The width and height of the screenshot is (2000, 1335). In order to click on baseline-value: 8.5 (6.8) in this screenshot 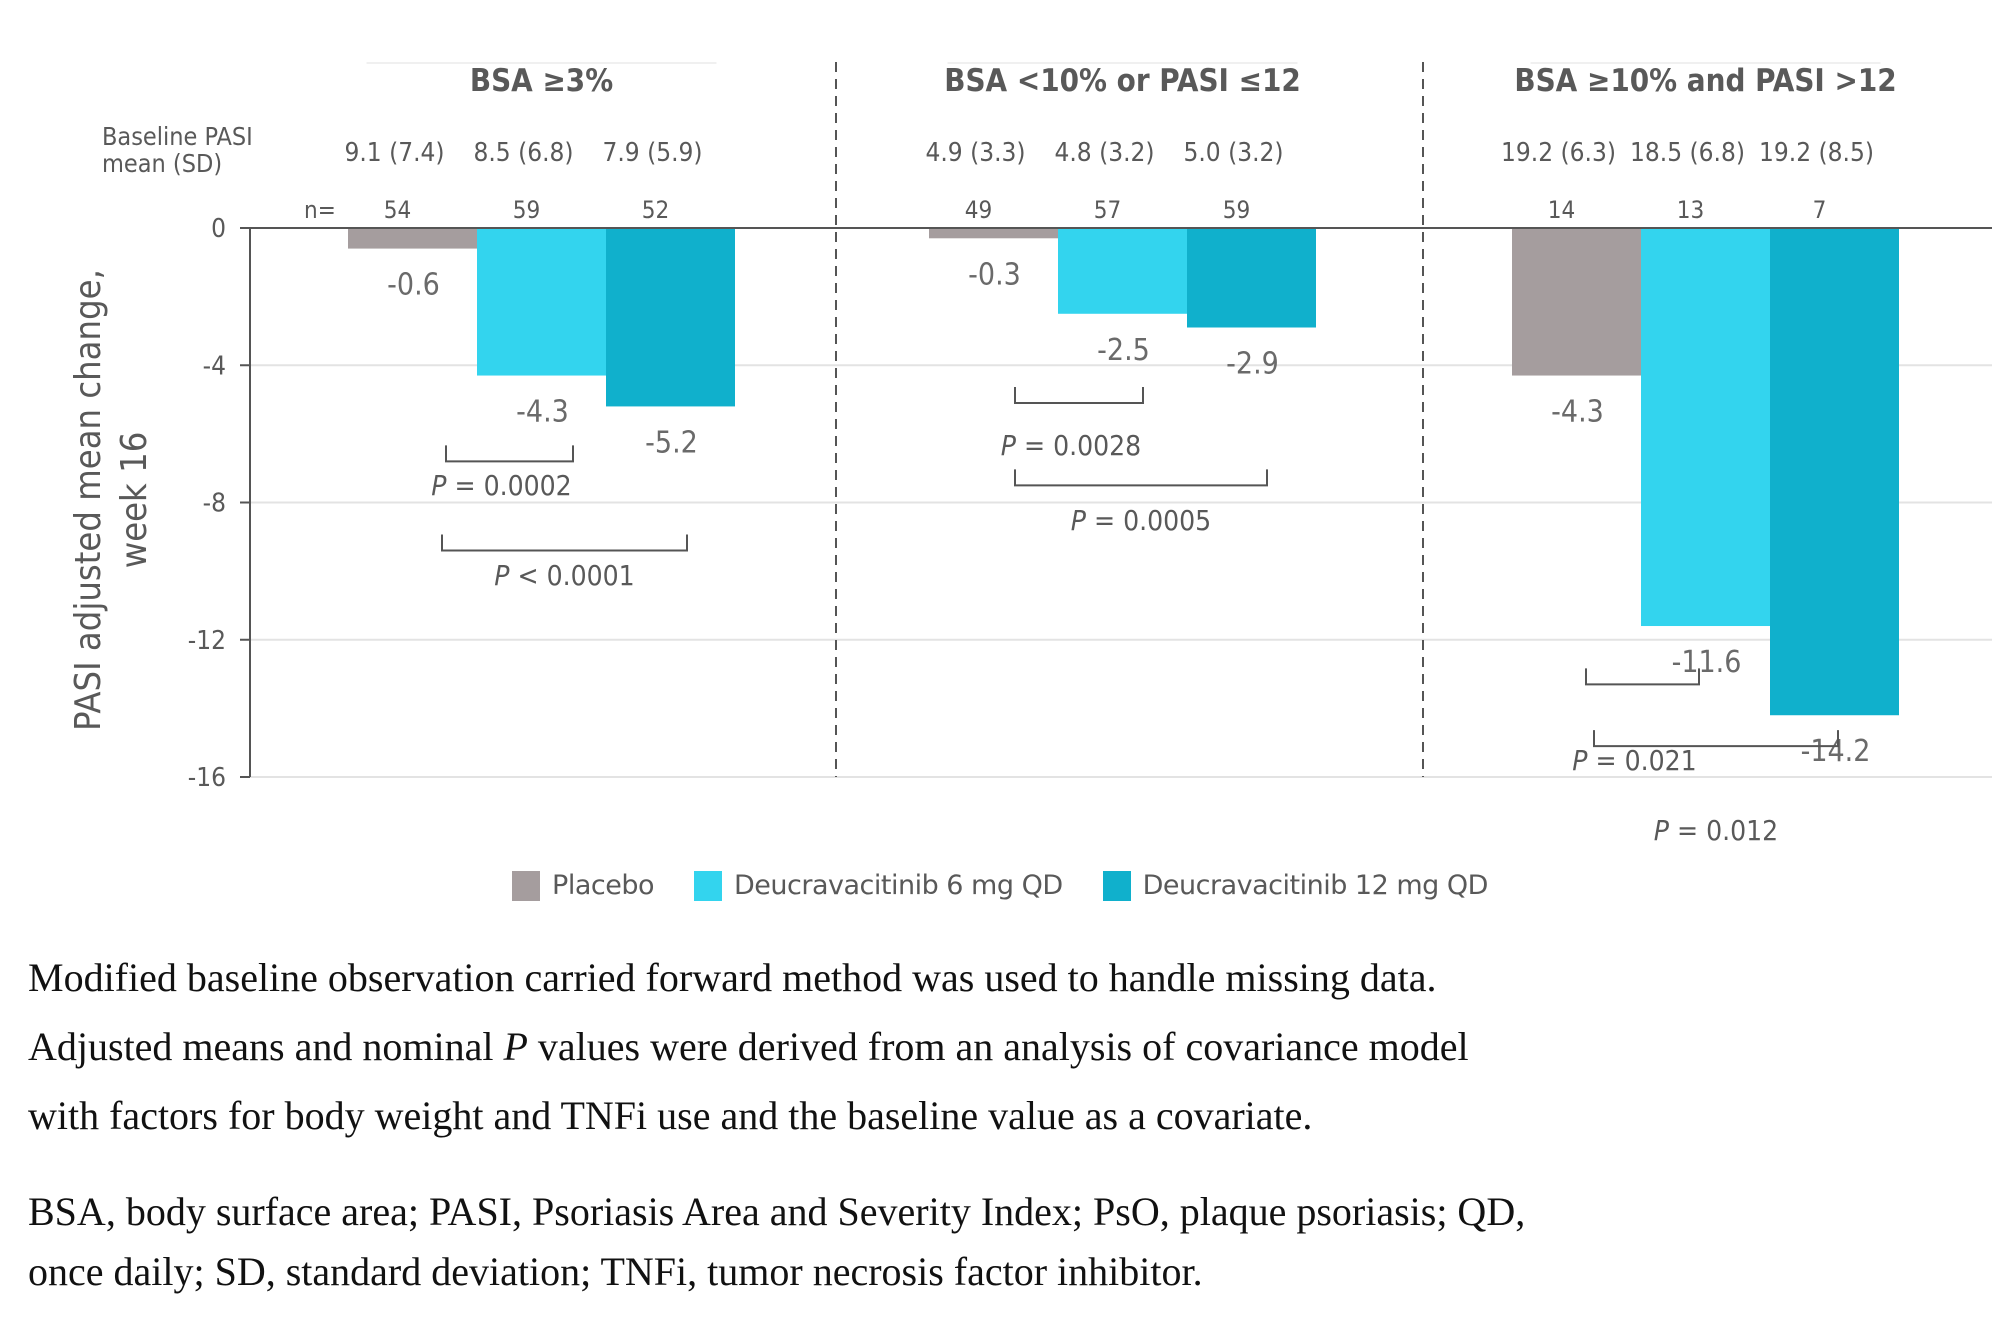, I will do `click(523, 153)`.